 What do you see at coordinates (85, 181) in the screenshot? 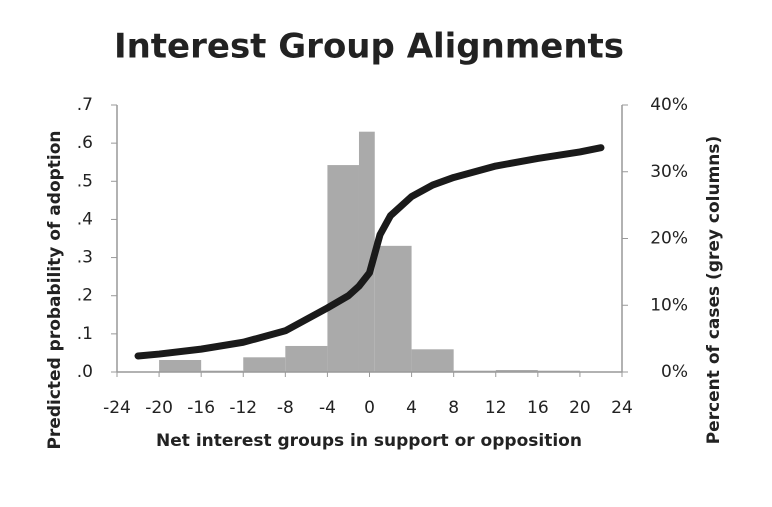
I see `y-tick-label: .5` at bounding box center [85, 181].